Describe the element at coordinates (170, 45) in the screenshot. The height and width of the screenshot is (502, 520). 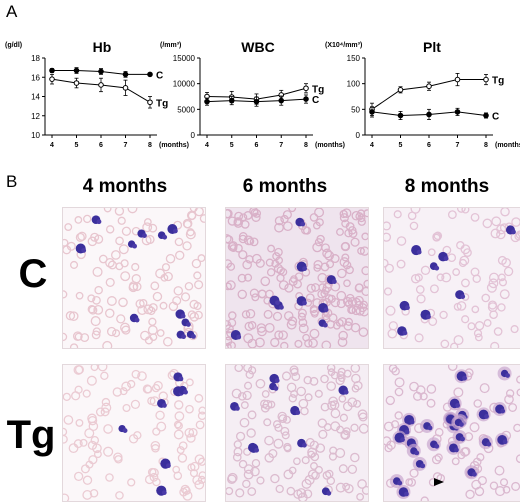
I see `wbc-unit-label: (/mm³)` at that location.